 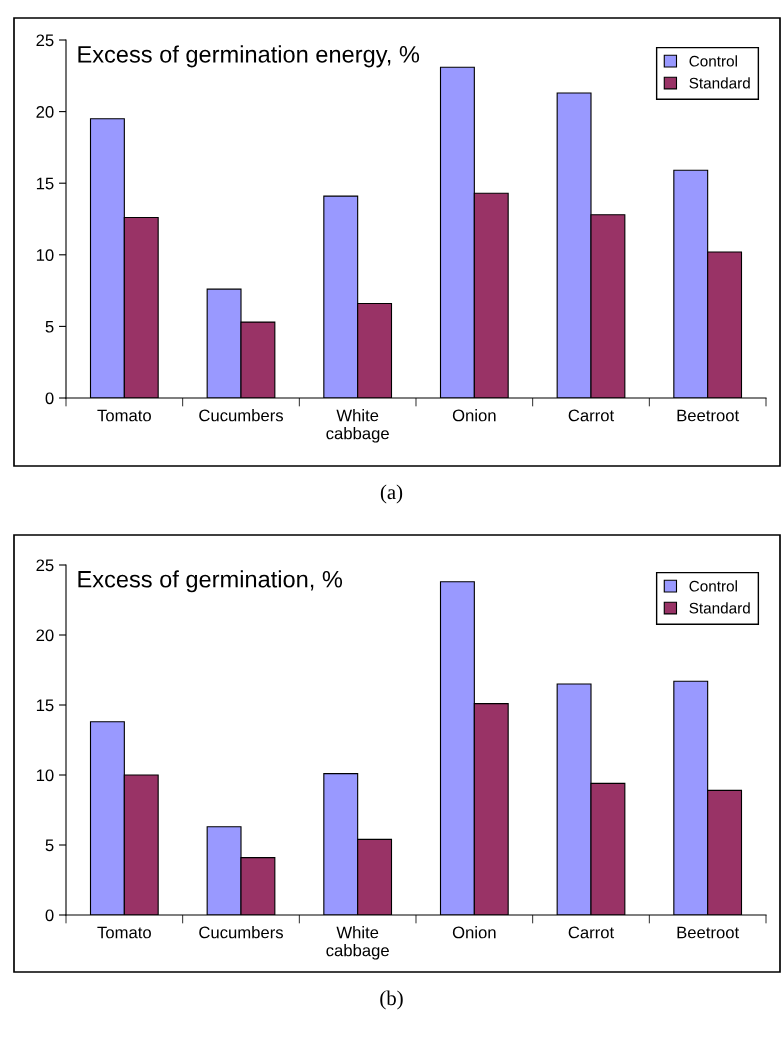 What do you see at coordinates (249, 56) in the screenshot?
I see `chart-title: Excess of germination energy, %` at bounding box center [249, 56].